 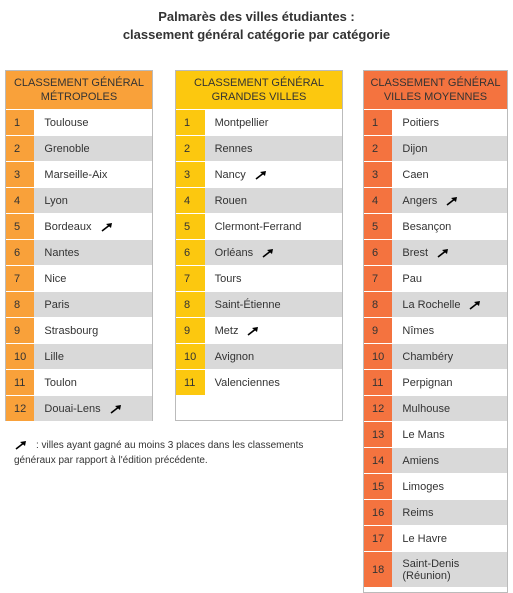 What do you see at coordinates (421, 460) in the screenshot?
I see `city-name: Amiens` at bounding box center [421, 460].